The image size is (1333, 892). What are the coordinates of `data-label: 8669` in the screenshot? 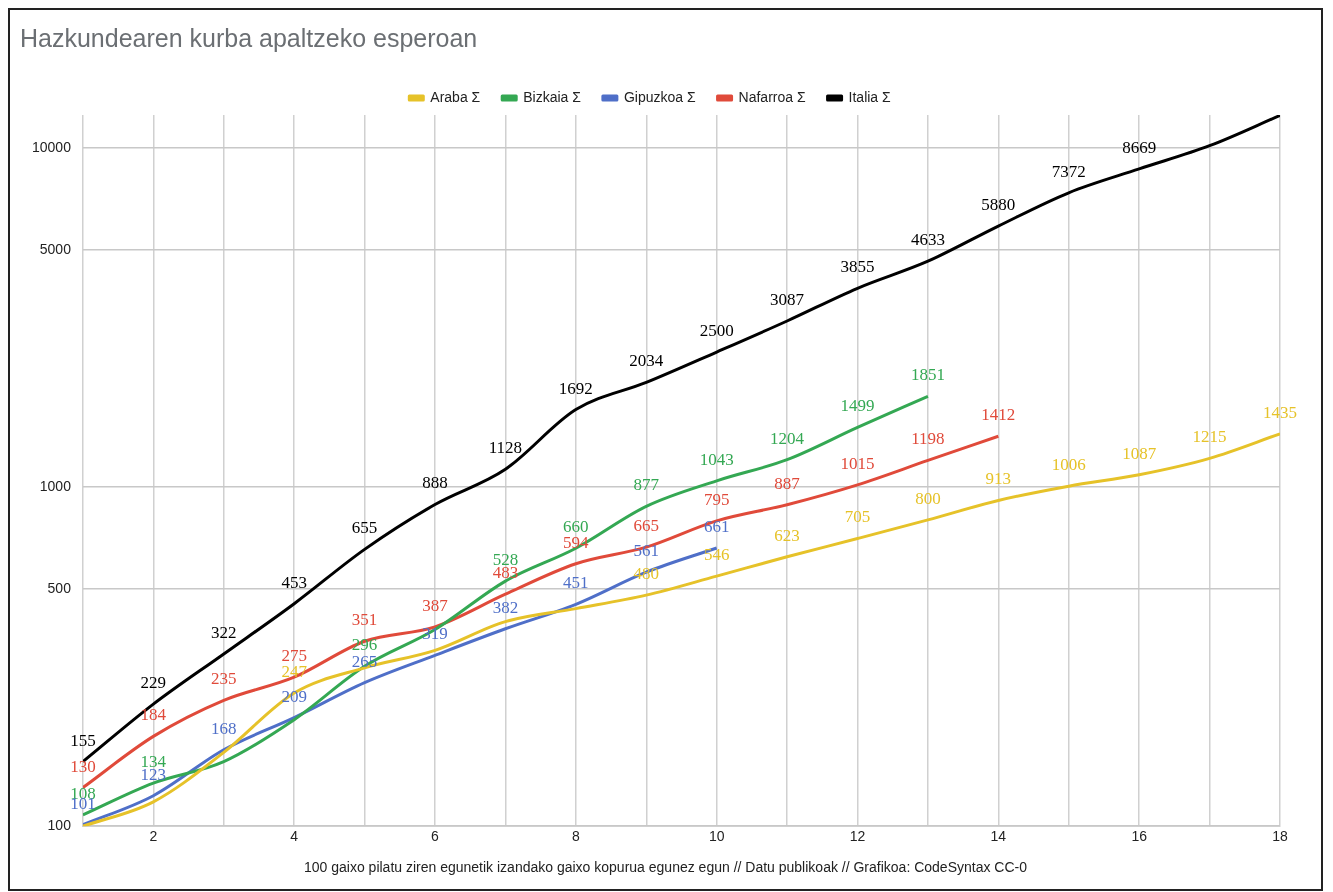 It's located at (1139, 147).